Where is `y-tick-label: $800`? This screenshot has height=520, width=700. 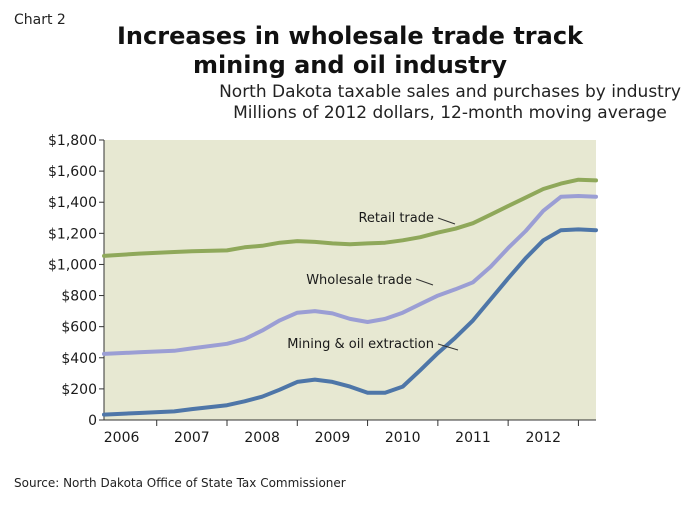
y-tick-label: $800 is located at coordinates (79, 297).